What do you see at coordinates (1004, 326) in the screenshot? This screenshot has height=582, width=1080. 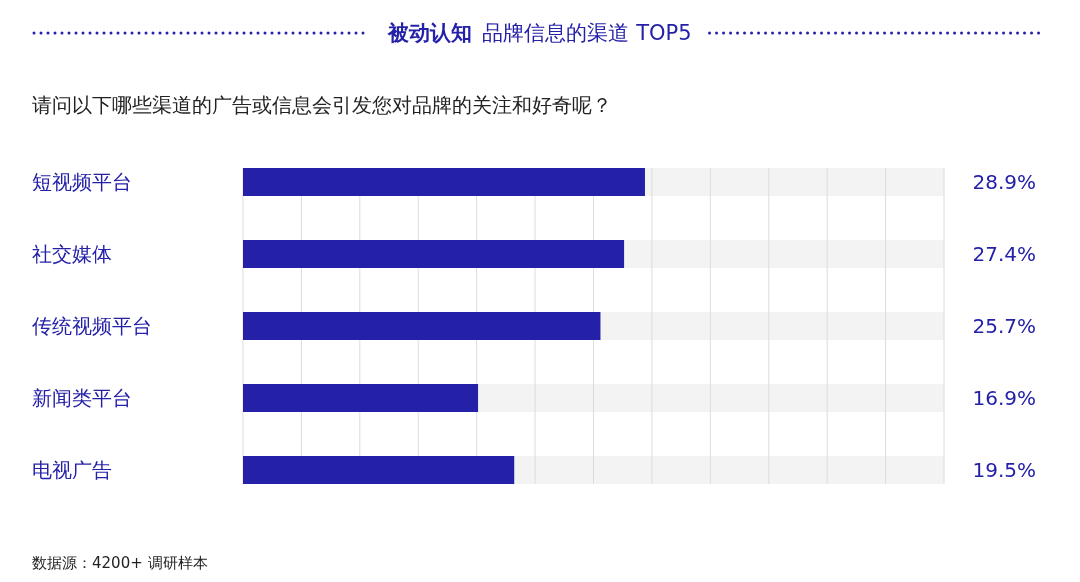 I see `data-label: 25.7%` at bounding box center [1004, 326].